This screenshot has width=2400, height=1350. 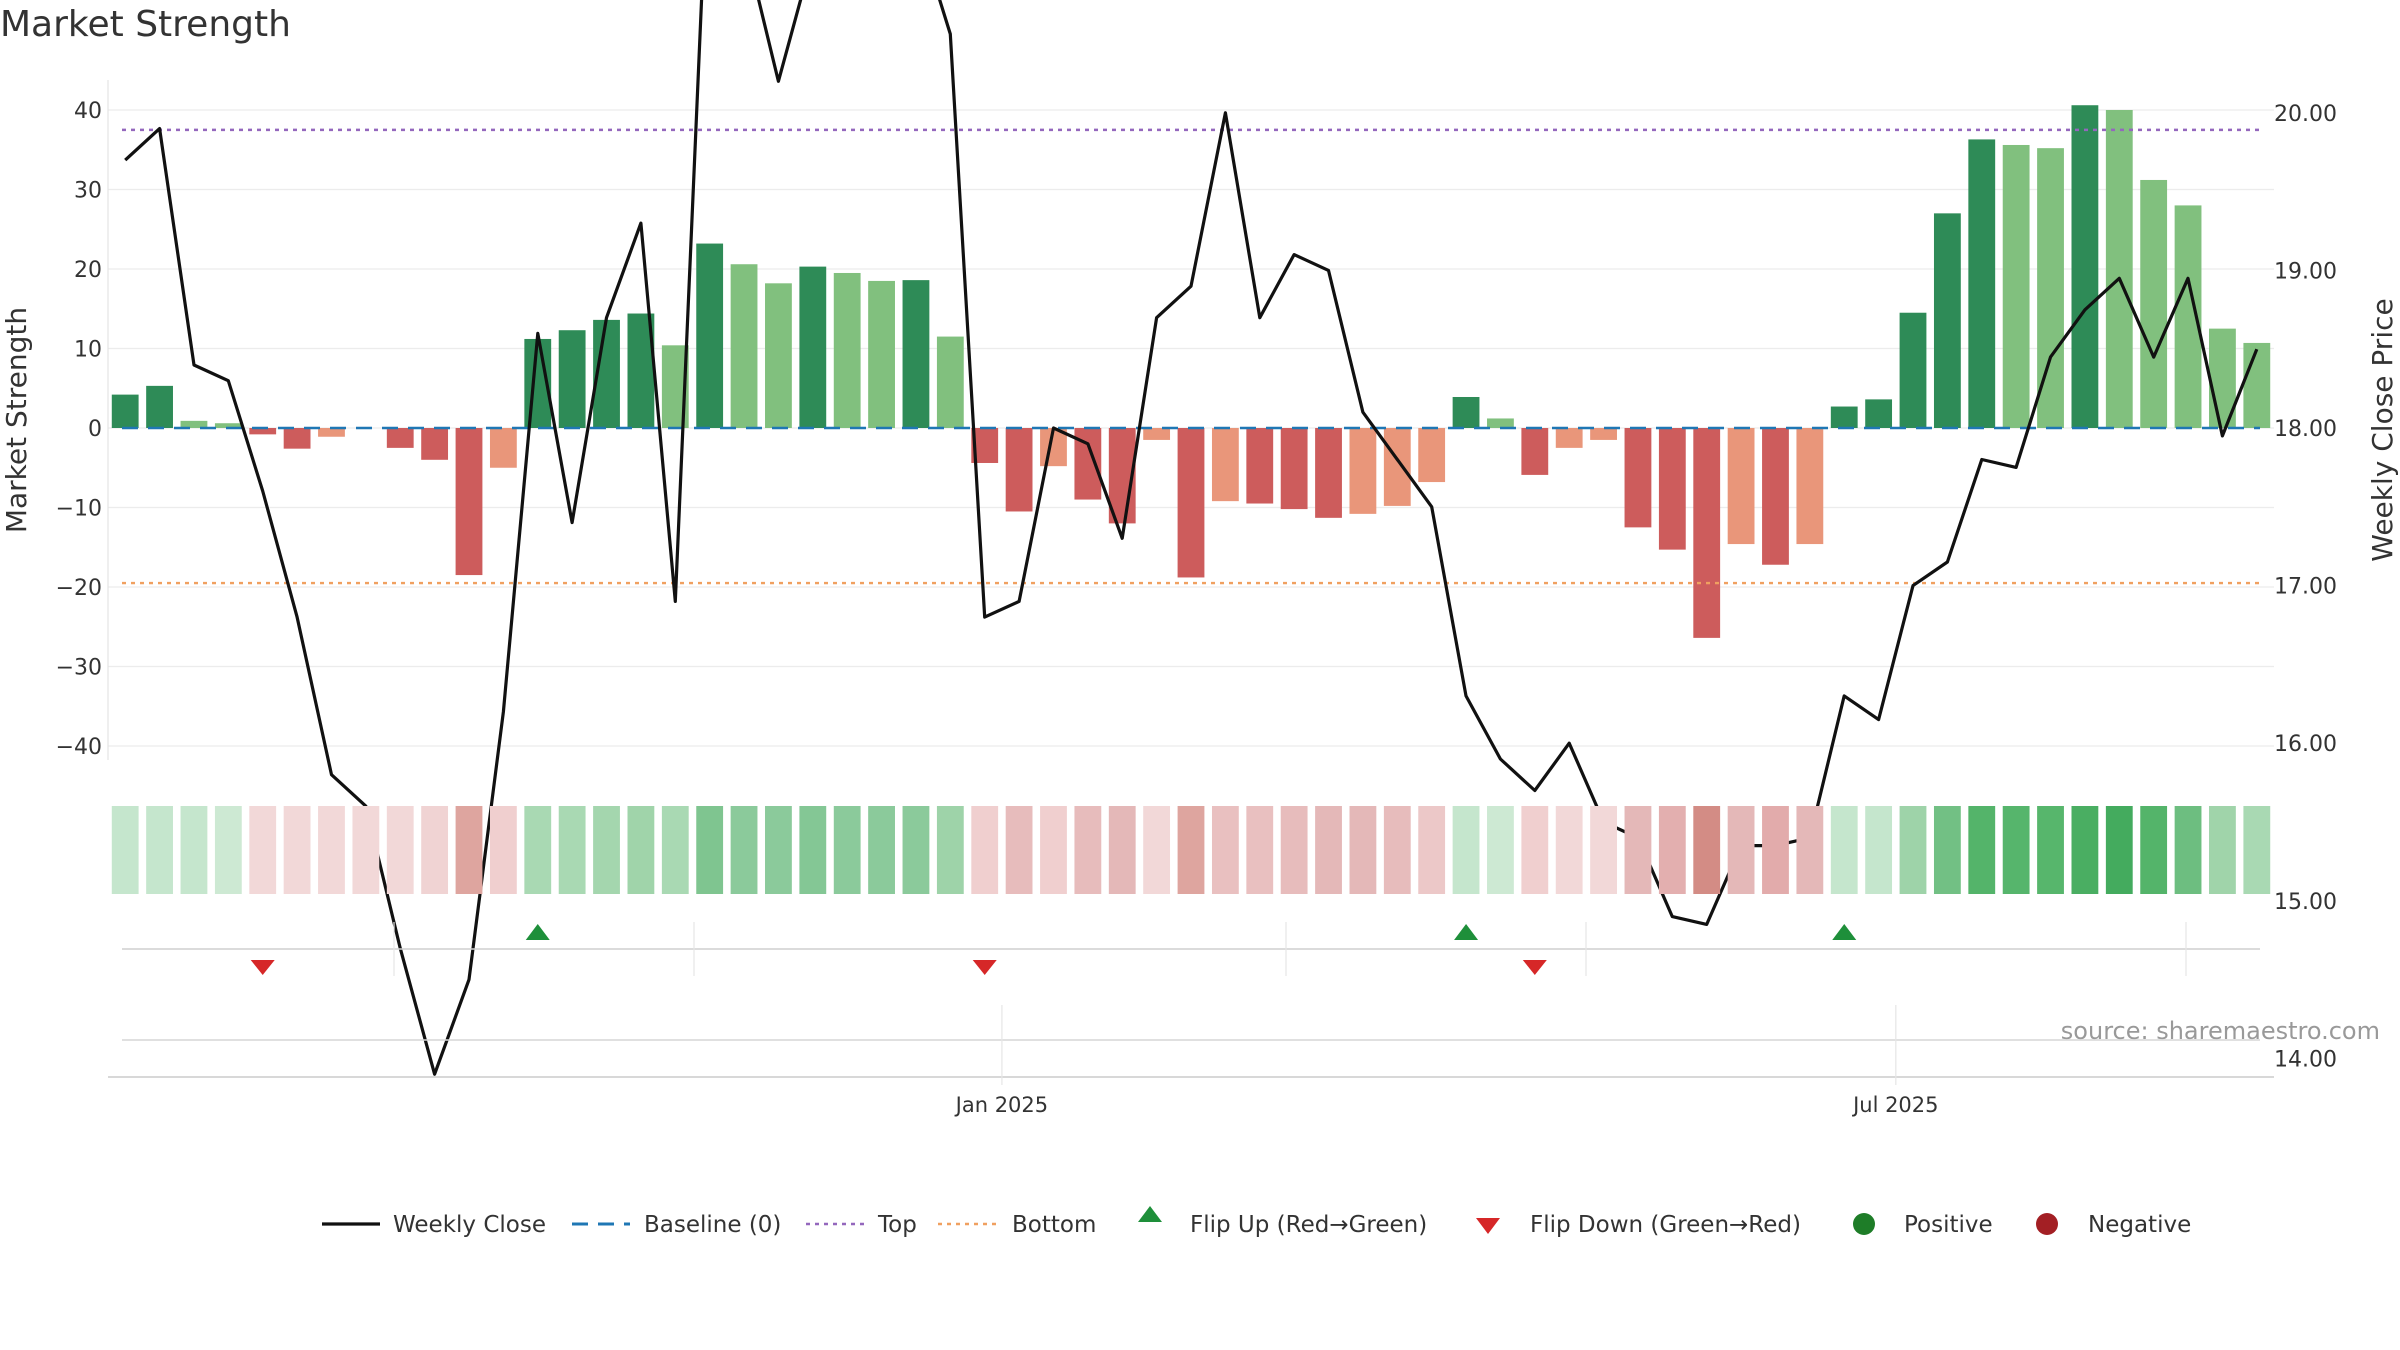 What do you see at coordinates (1054, 1225) in the screenshot?
I see `legend-label: Bottom` at bounding box center [1054, 1225].